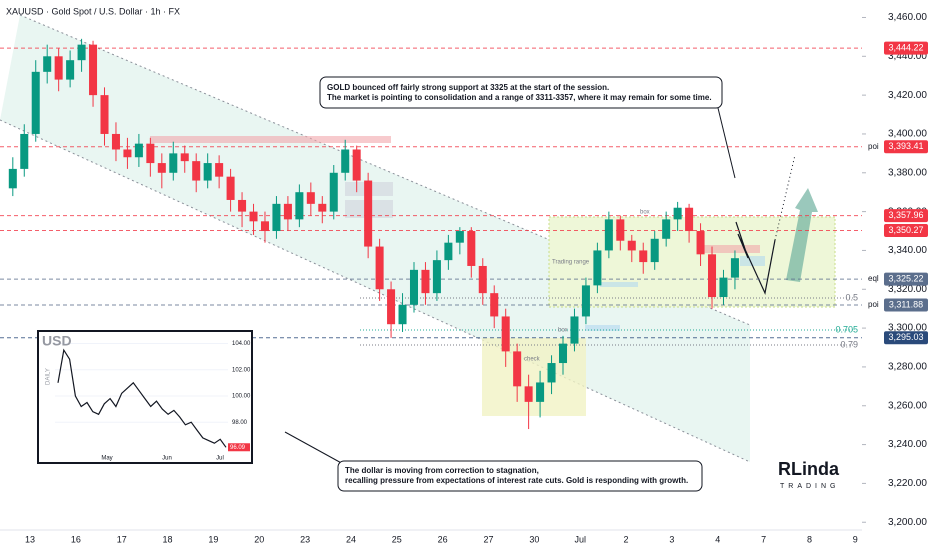 Image resolution: width=932 pixels, height=550 pixels. Describe the element at coordinates (907, 134) in the screenshot. I see `y-tick-label: 3,400.00` at that location.